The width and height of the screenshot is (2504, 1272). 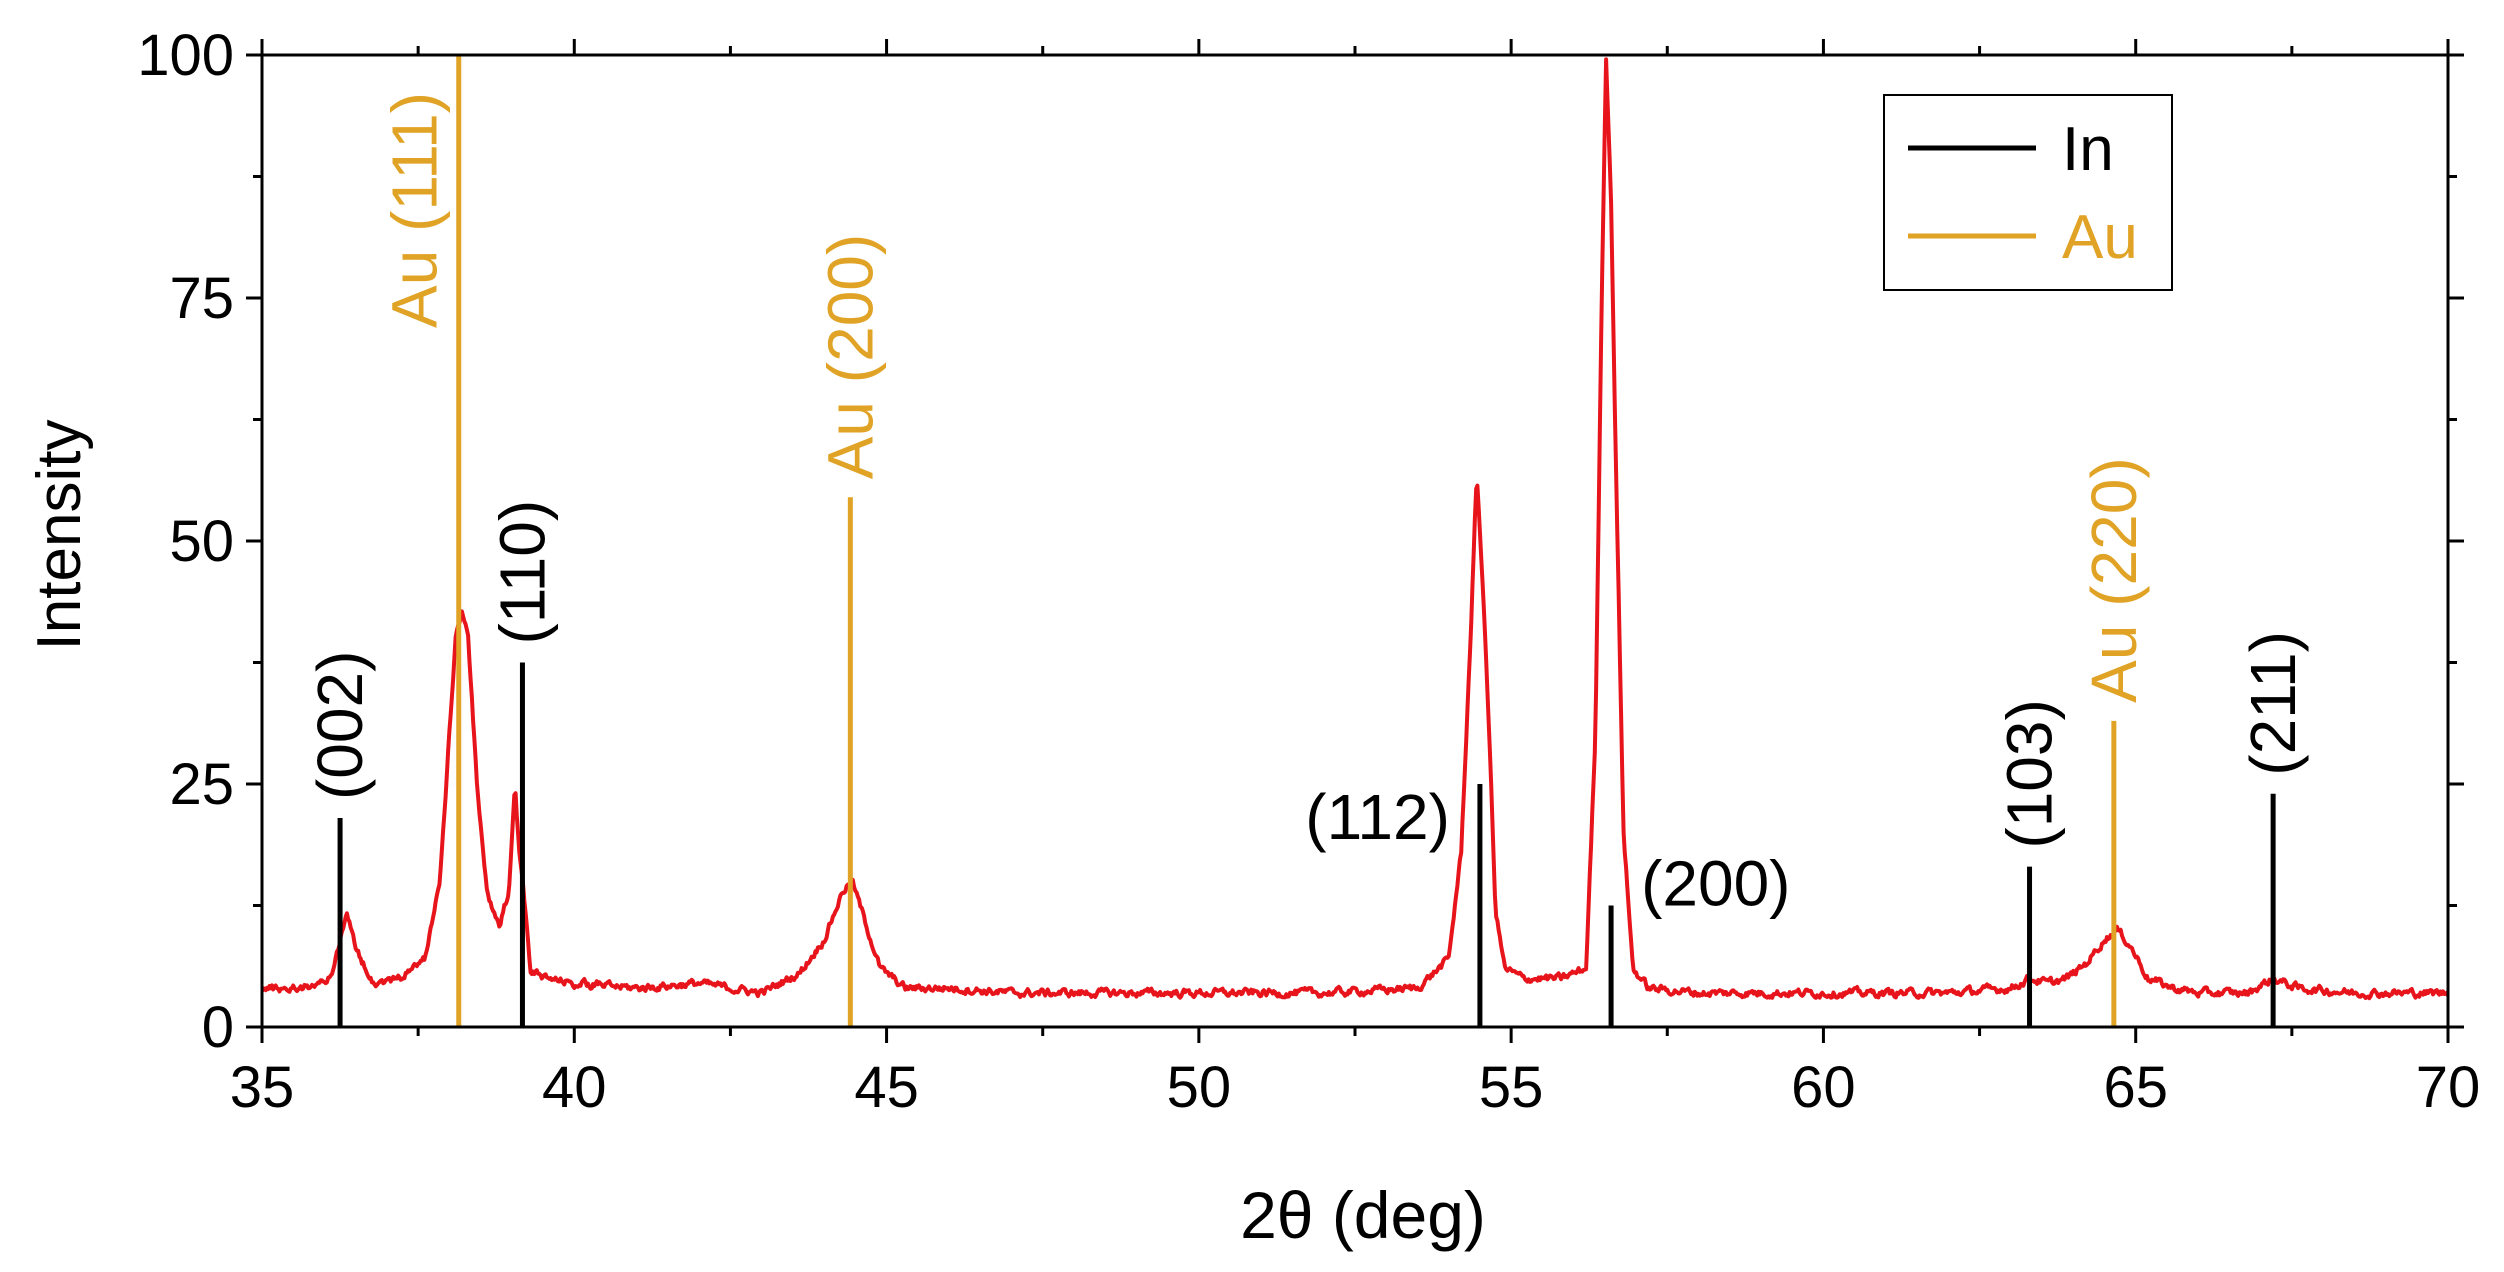 I want to click on y-axis-title: Intensity, so click(x=59, y=535).